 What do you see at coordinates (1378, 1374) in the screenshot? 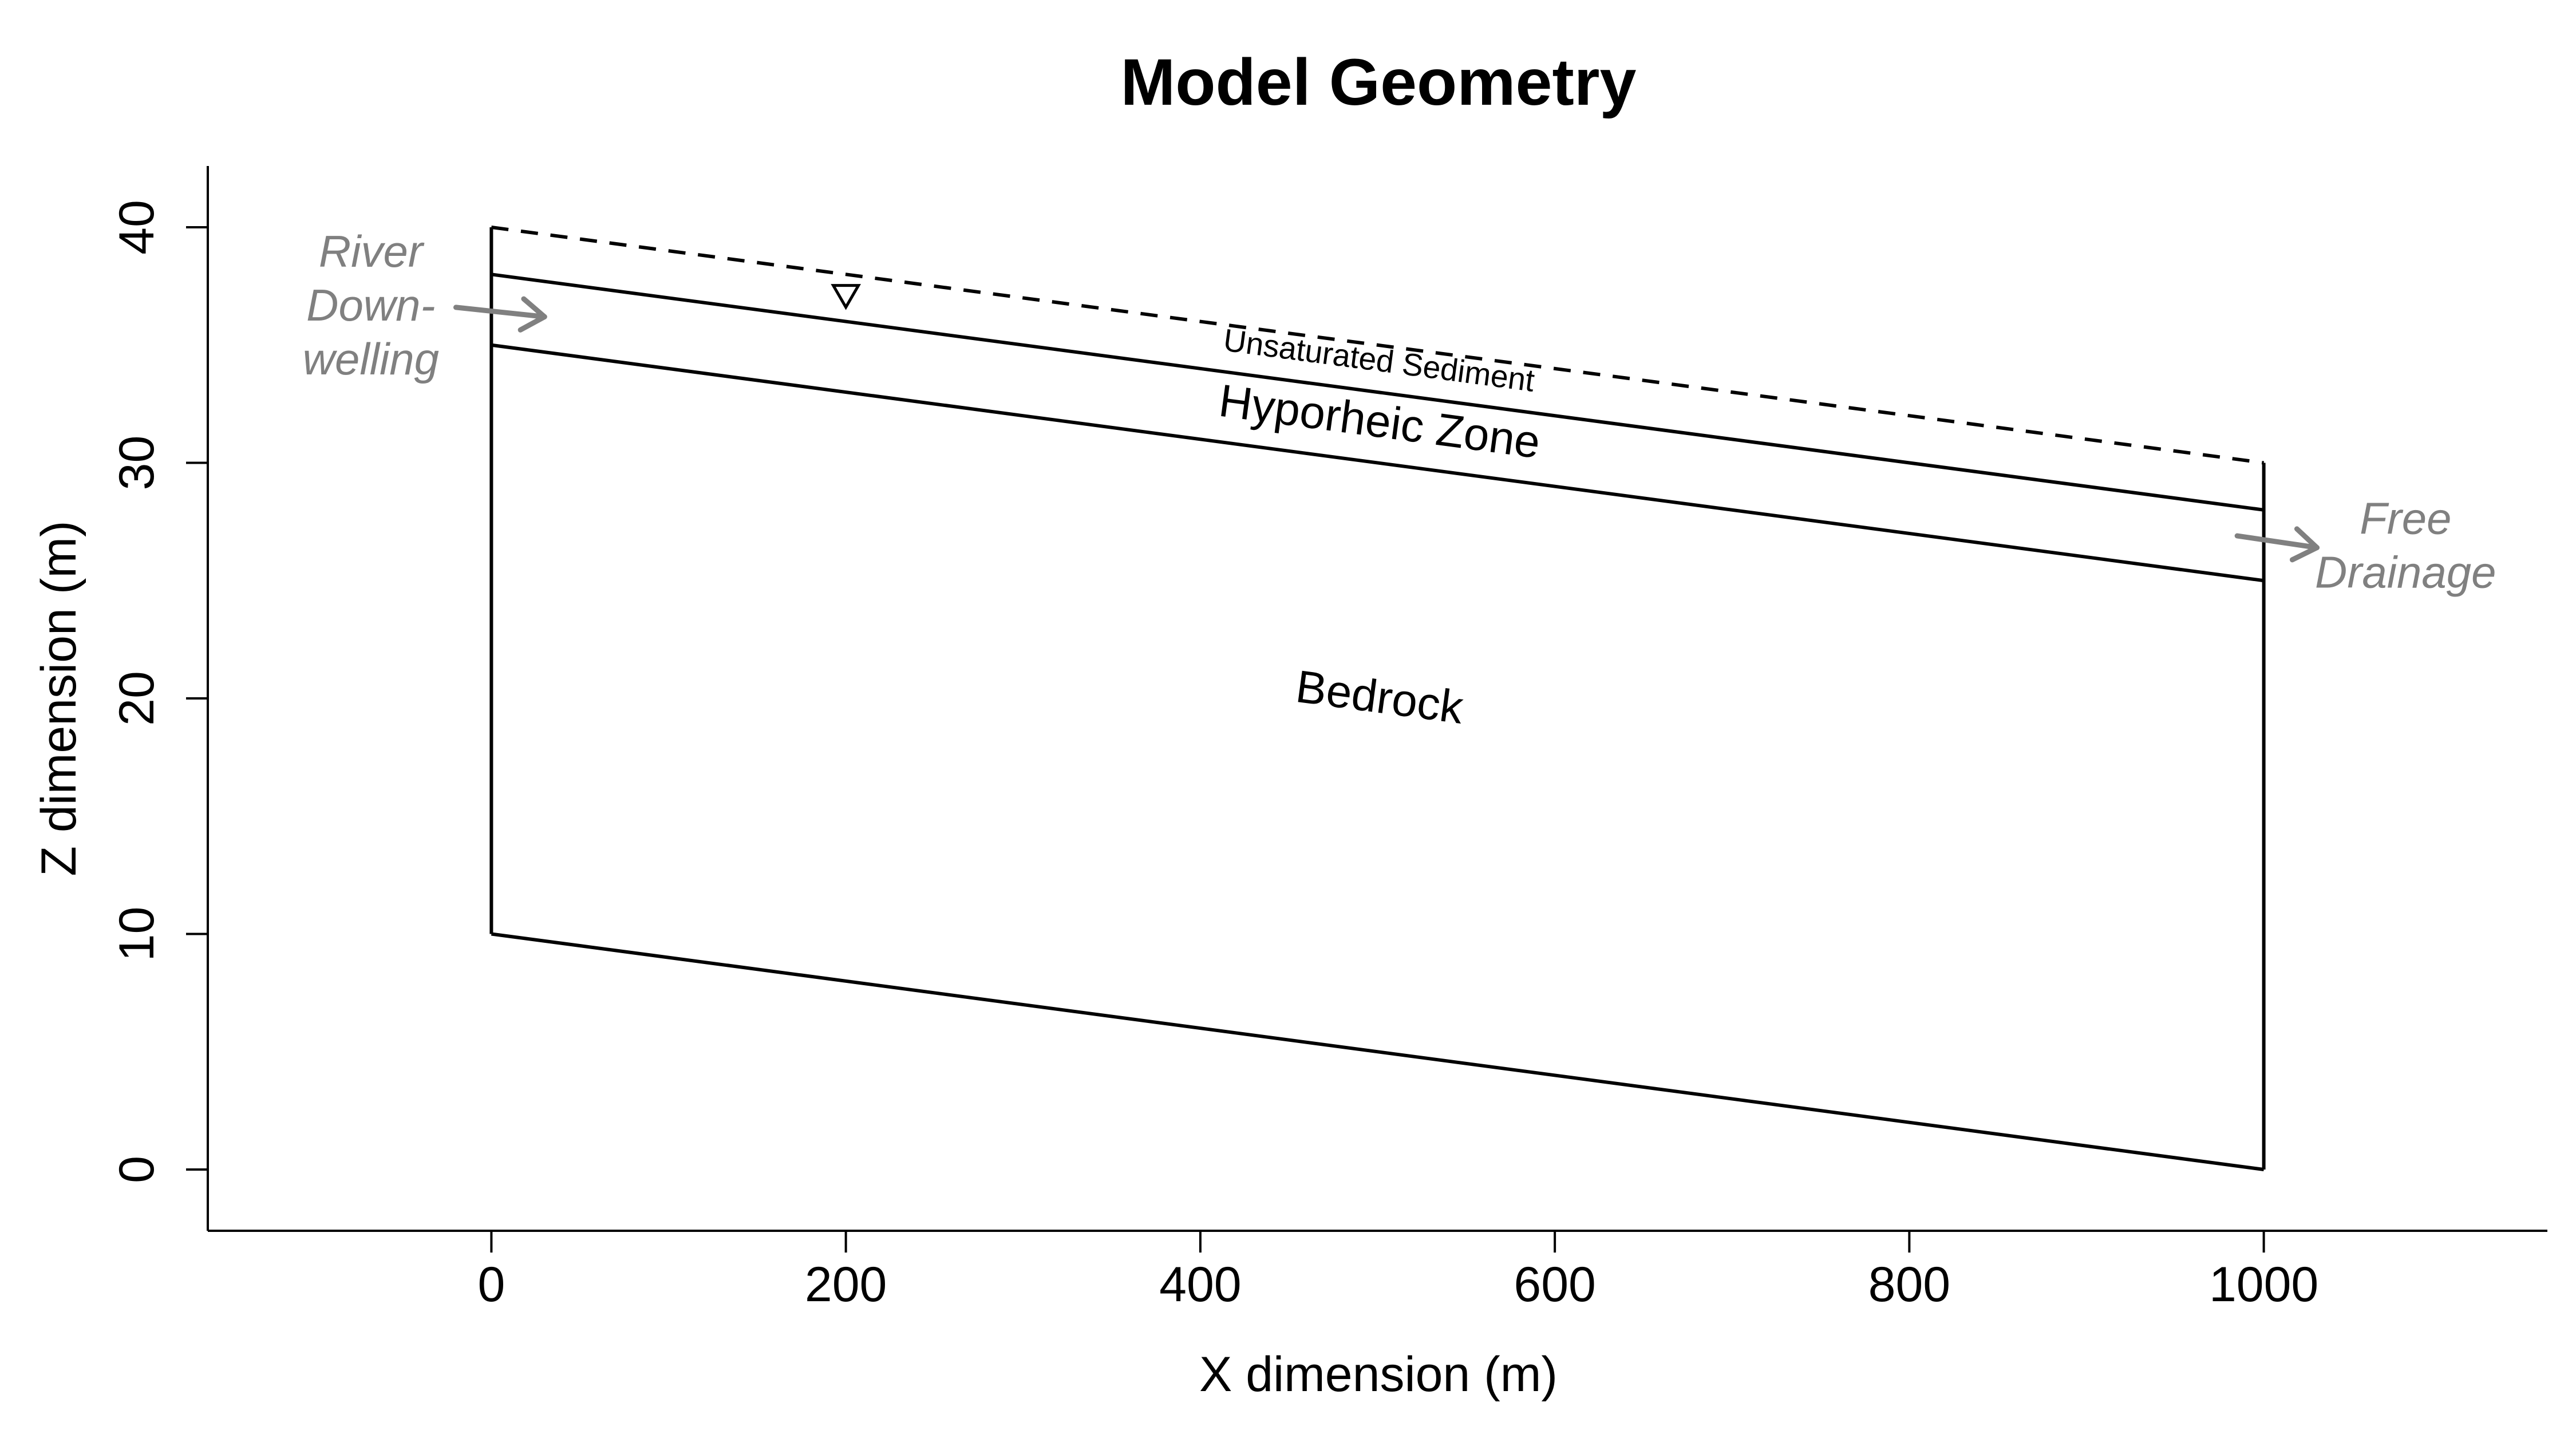
I see `x-axis-label: X dimension (m)` at bounding box center [1378, 1374].